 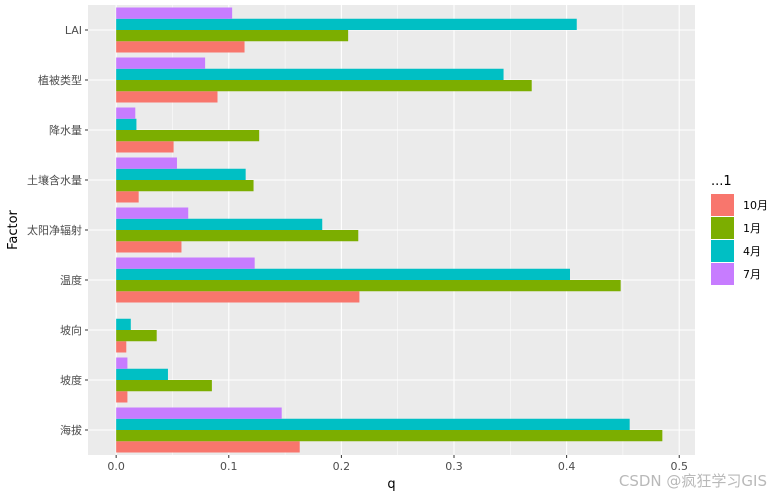 What do you see at coordinates (343, 274) in the screenshot?
I see `bar-4月-温度` at bounding box center [343, 274].